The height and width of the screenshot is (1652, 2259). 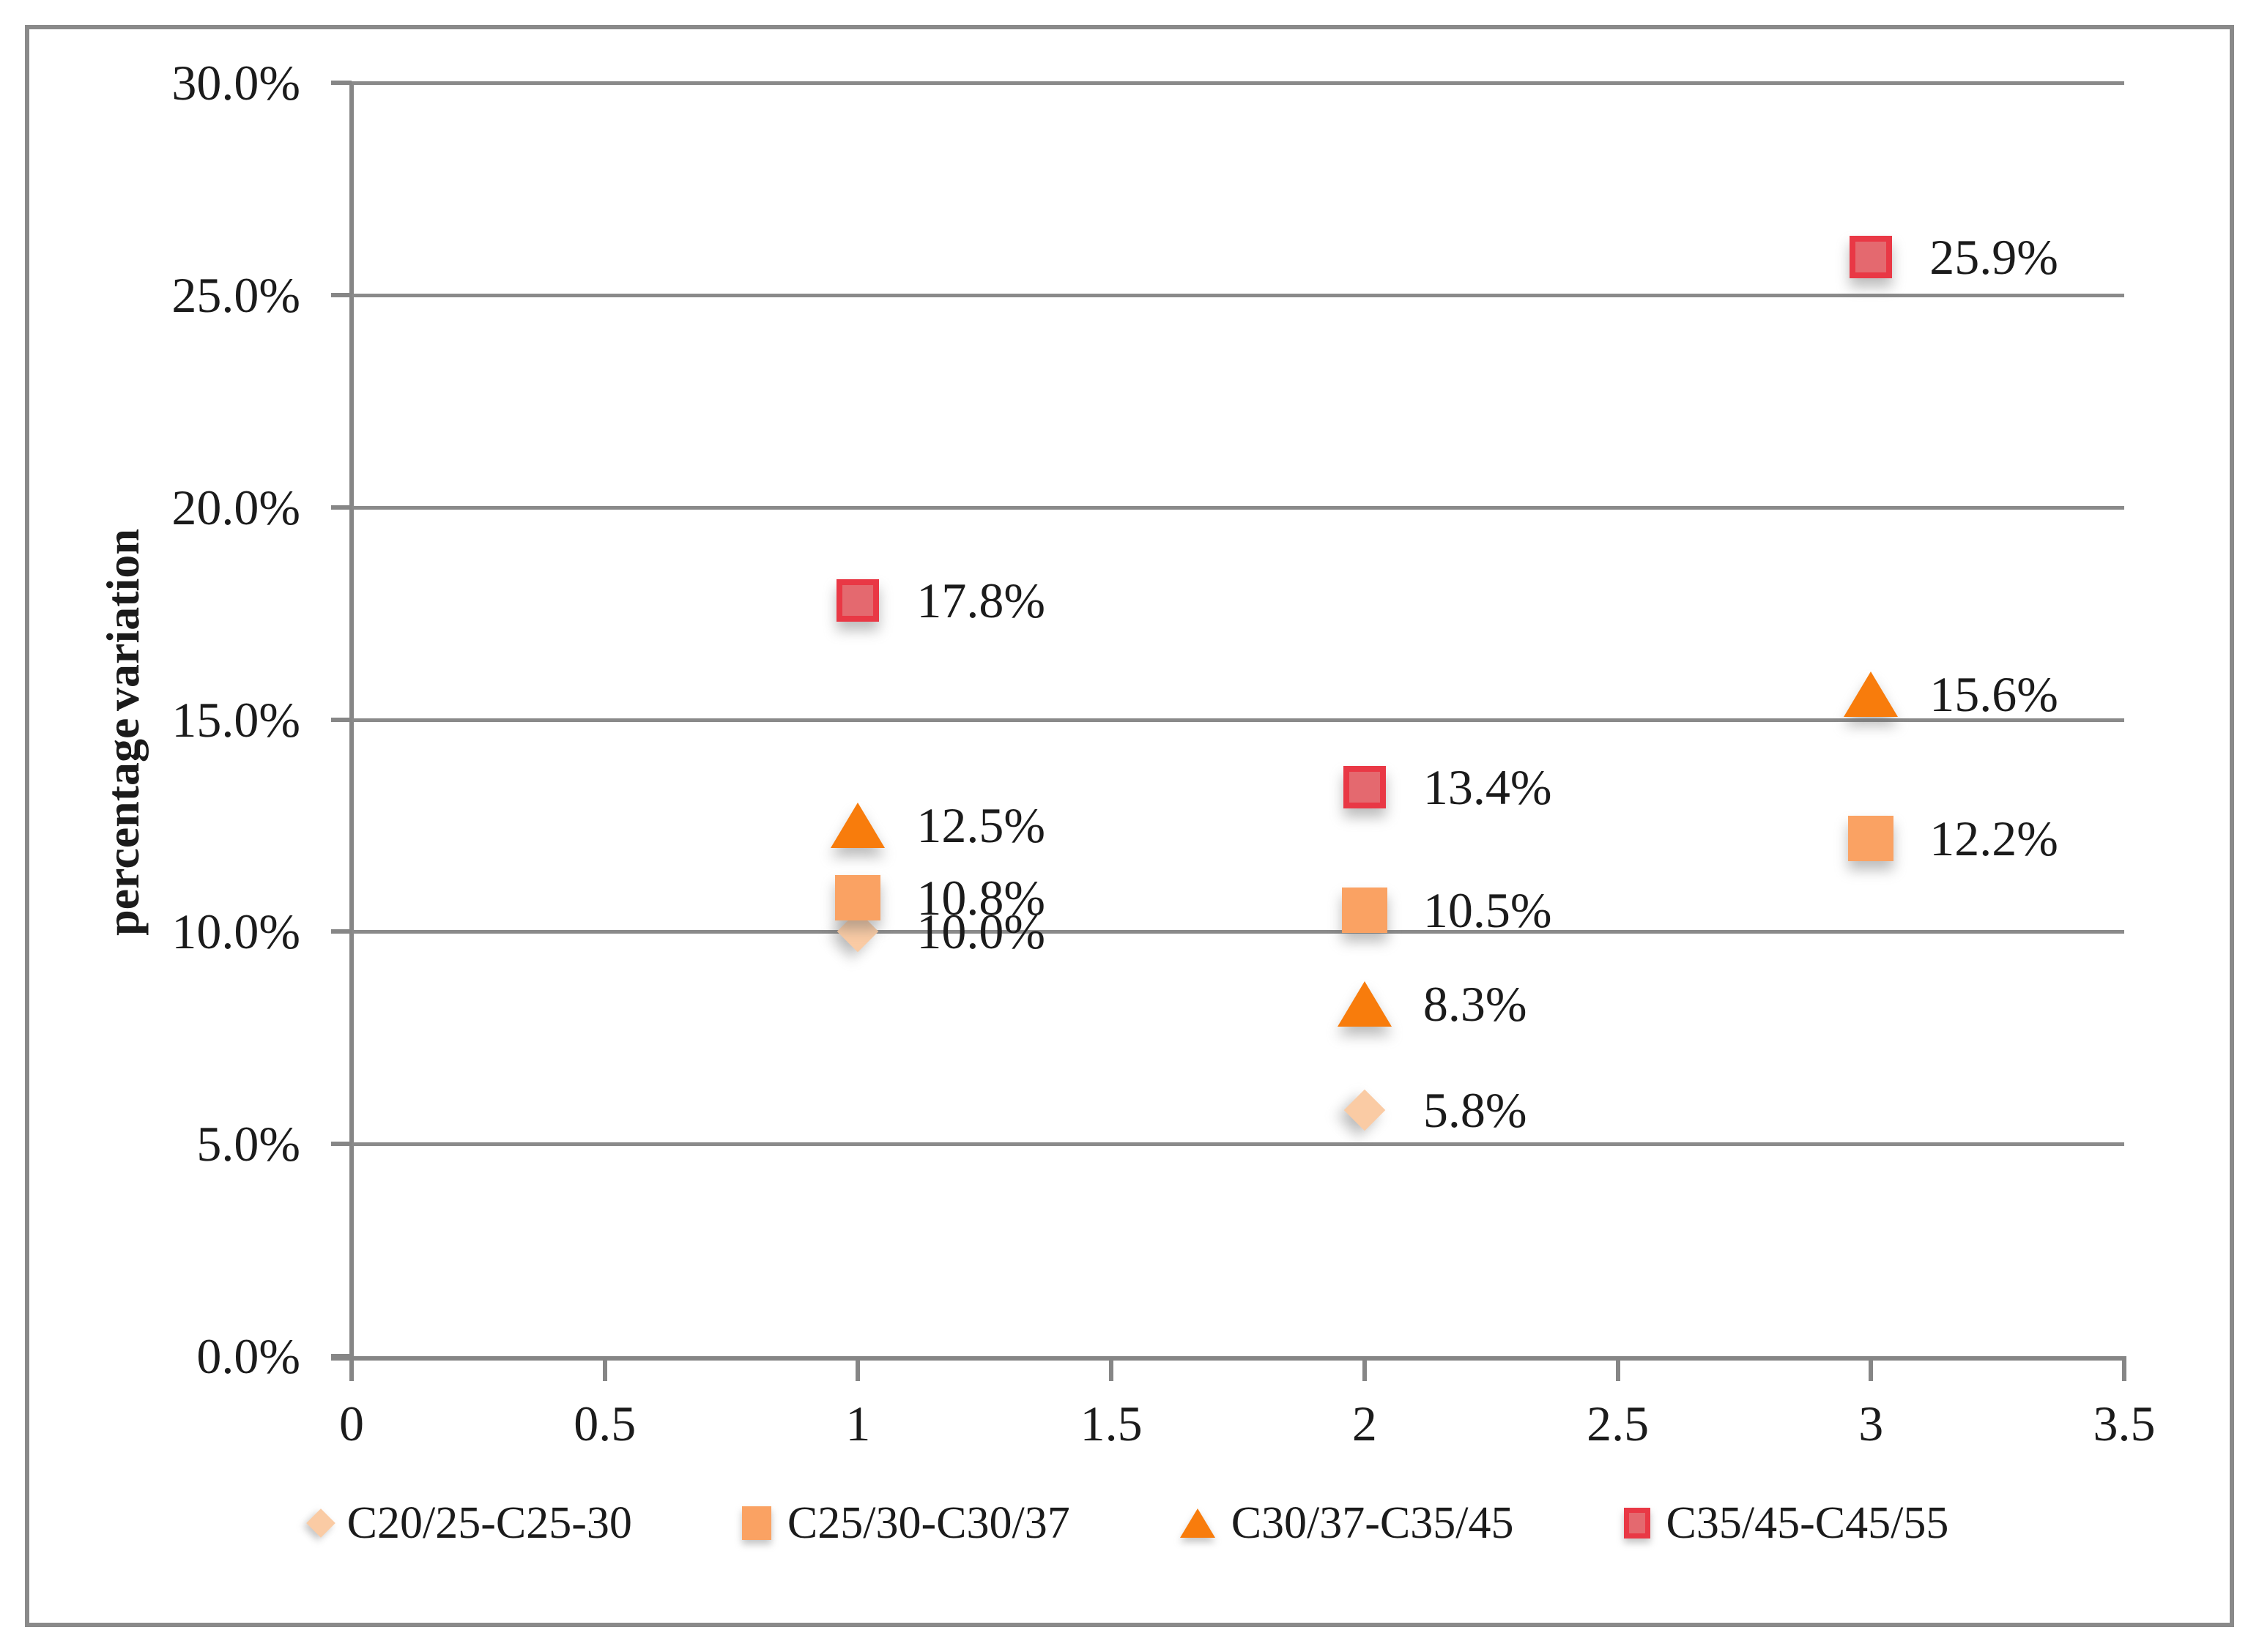 What do you see at coordinates (1474, 1004) in the screenshot?
I see `data-label: 8.3%` at bounding box center [1474, 1004].